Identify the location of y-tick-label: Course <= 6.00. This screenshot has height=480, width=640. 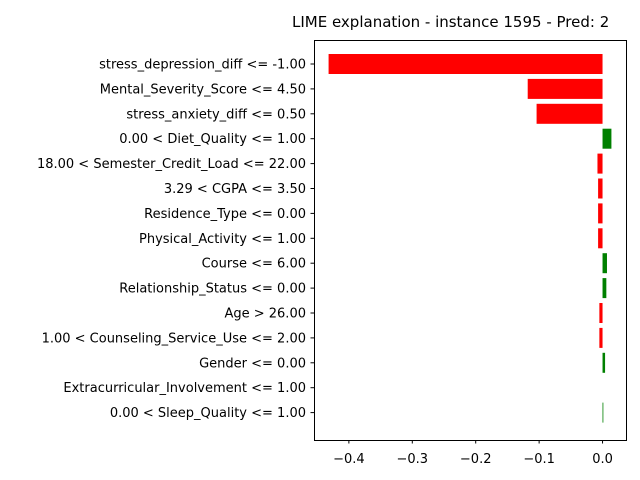
(254, 264).